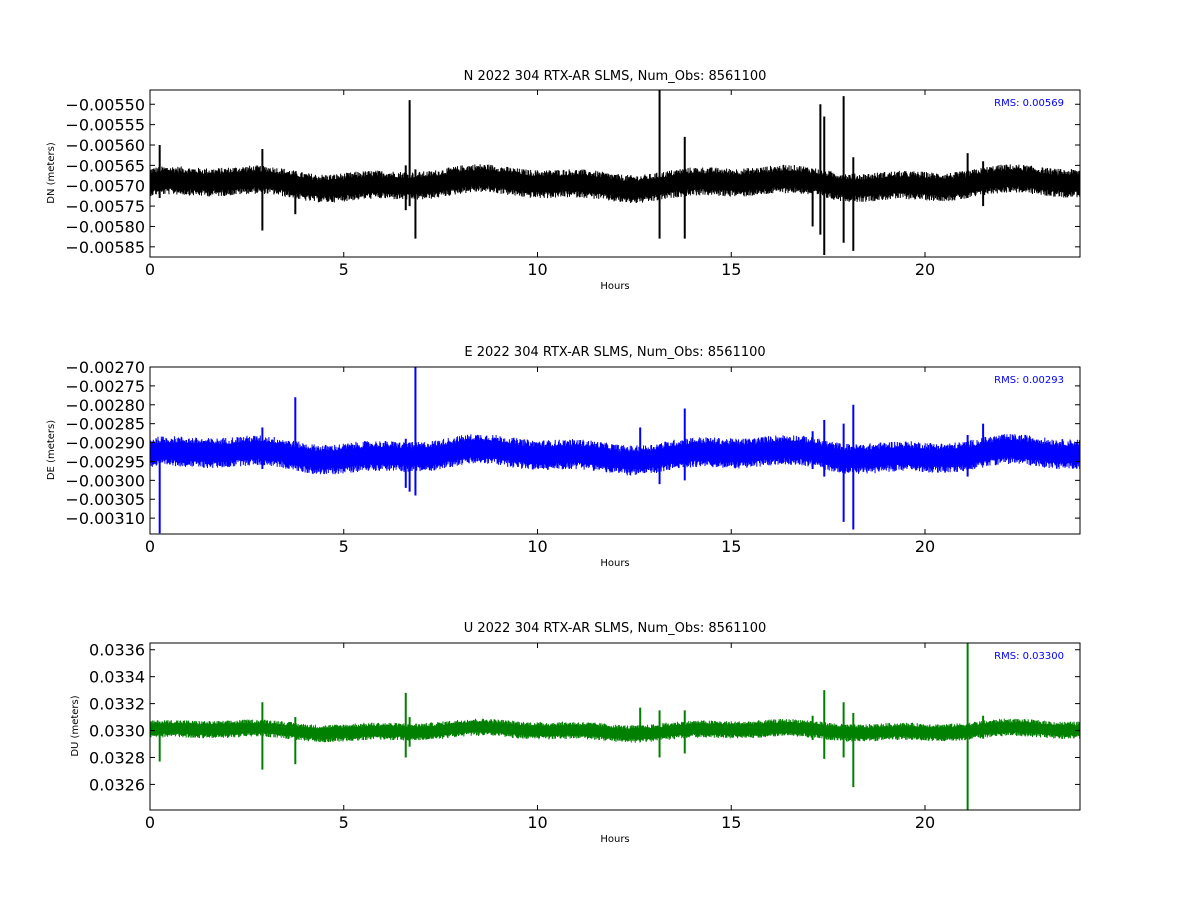  What do you see at coordinates (105, 104) in the screenshot?
I see `y-tick-label: −0.00550` at bounding box center [105, 104].